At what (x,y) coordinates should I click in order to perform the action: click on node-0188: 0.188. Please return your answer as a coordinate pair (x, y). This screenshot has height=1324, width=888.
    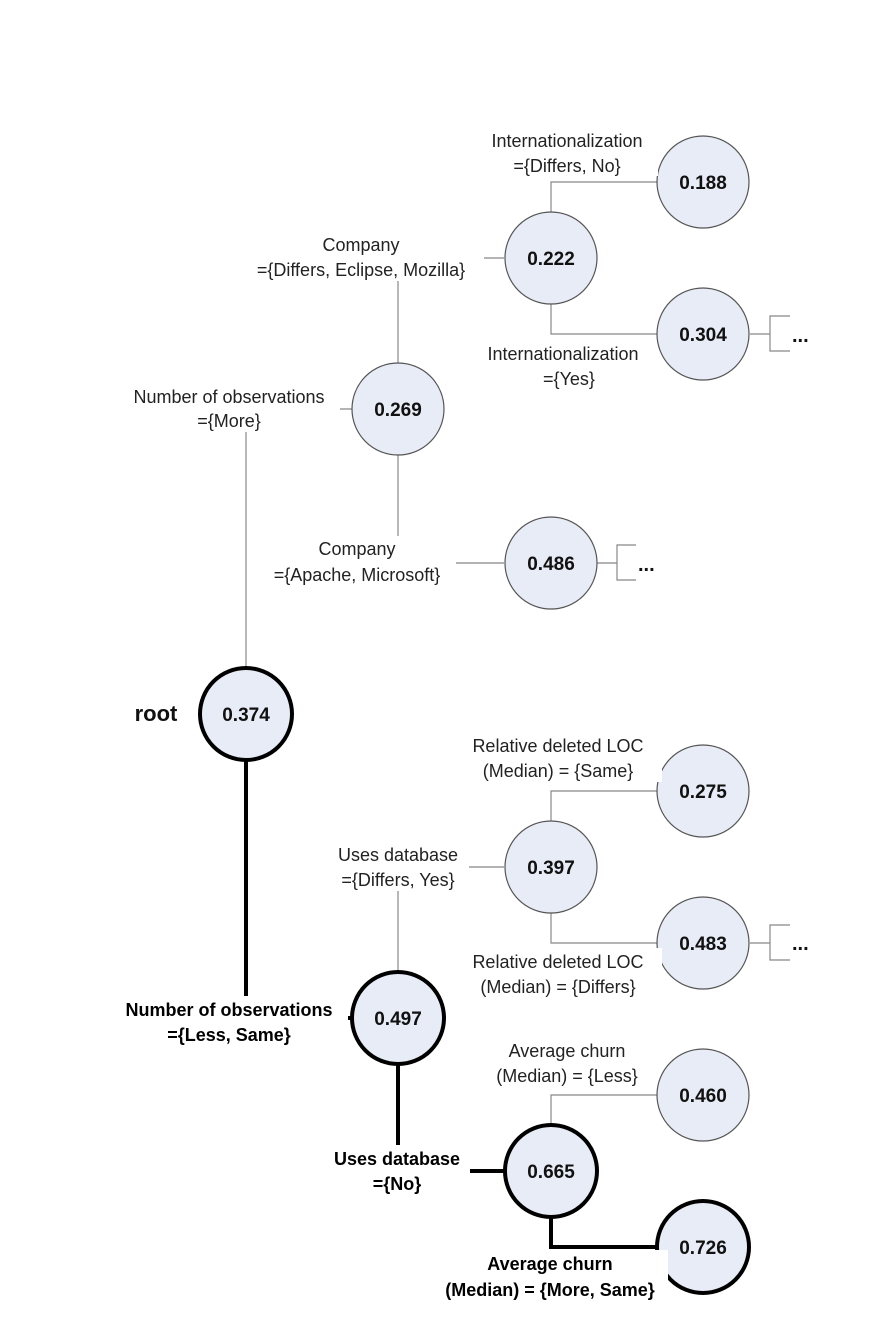
    Looking at the image, I should click on (703, 182).